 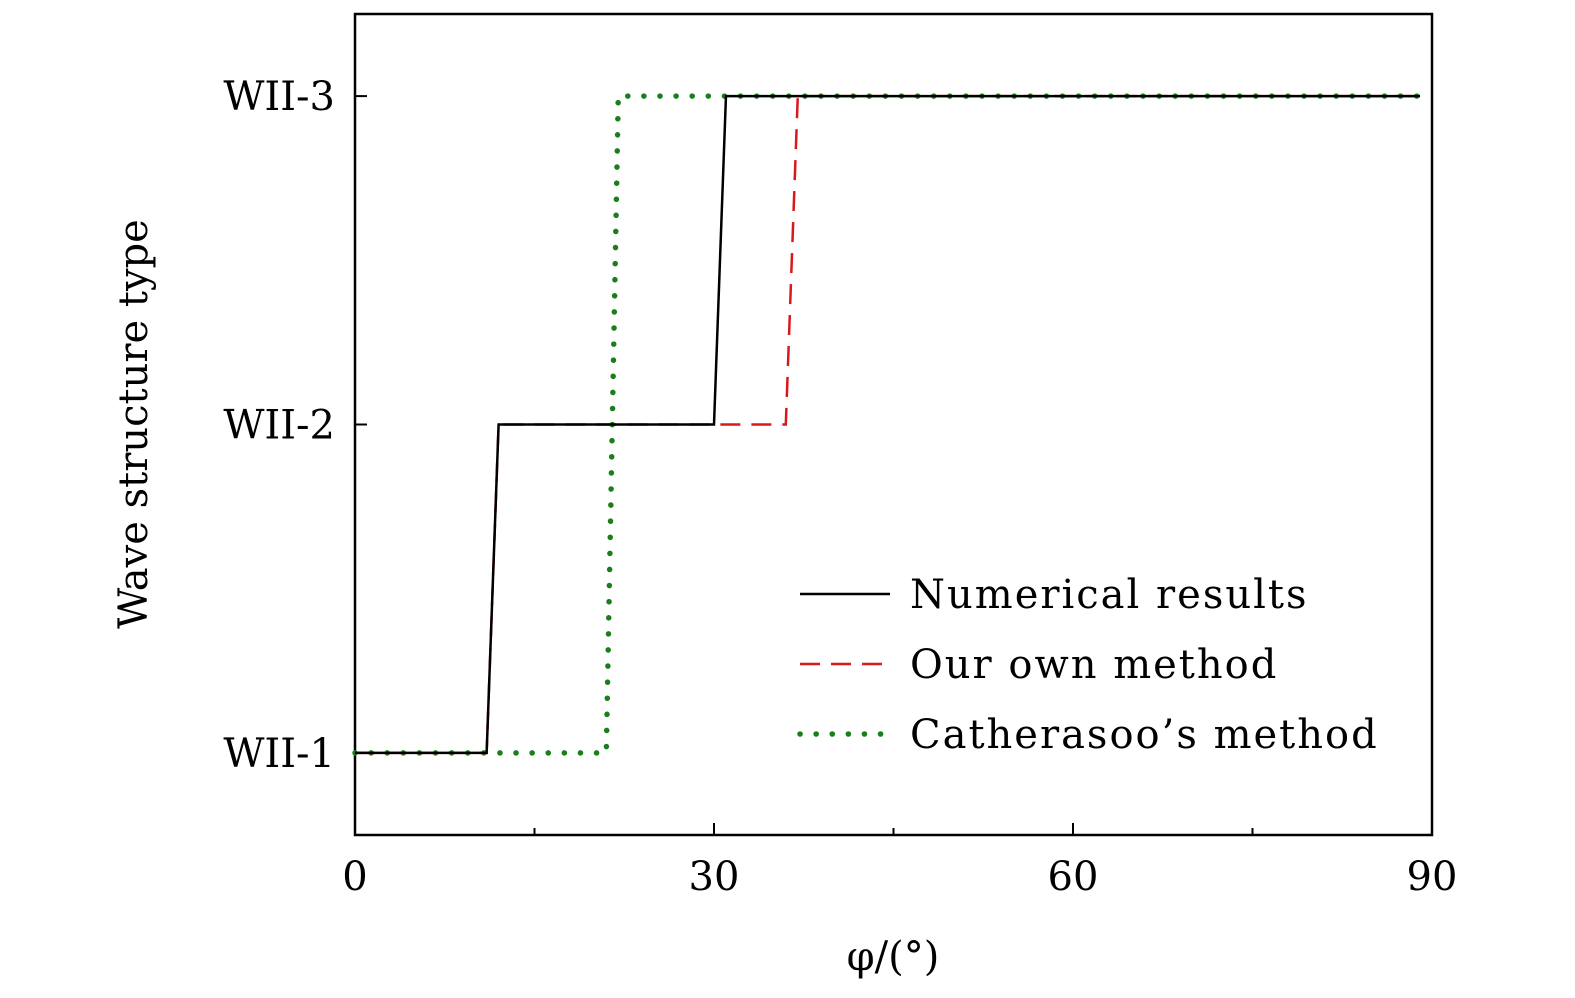 I want to click on x-tick-label: 90, so click(x=1432, y=877).